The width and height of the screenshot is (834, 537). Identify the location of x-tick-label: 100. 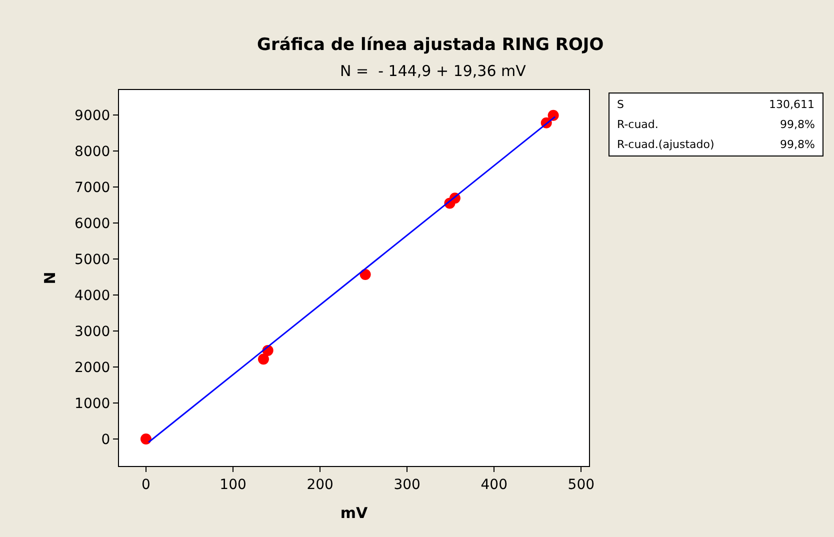
(233, 484).